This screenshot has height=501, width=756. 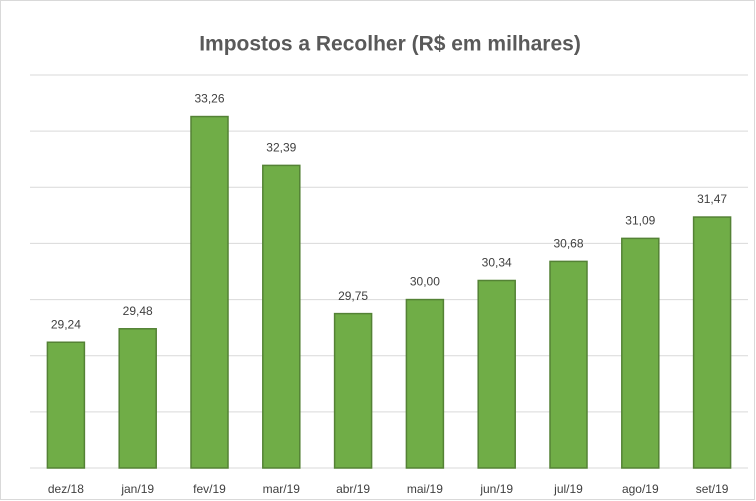 I want to click on x-tick-label: ago/19, so click(x=640, y=489).